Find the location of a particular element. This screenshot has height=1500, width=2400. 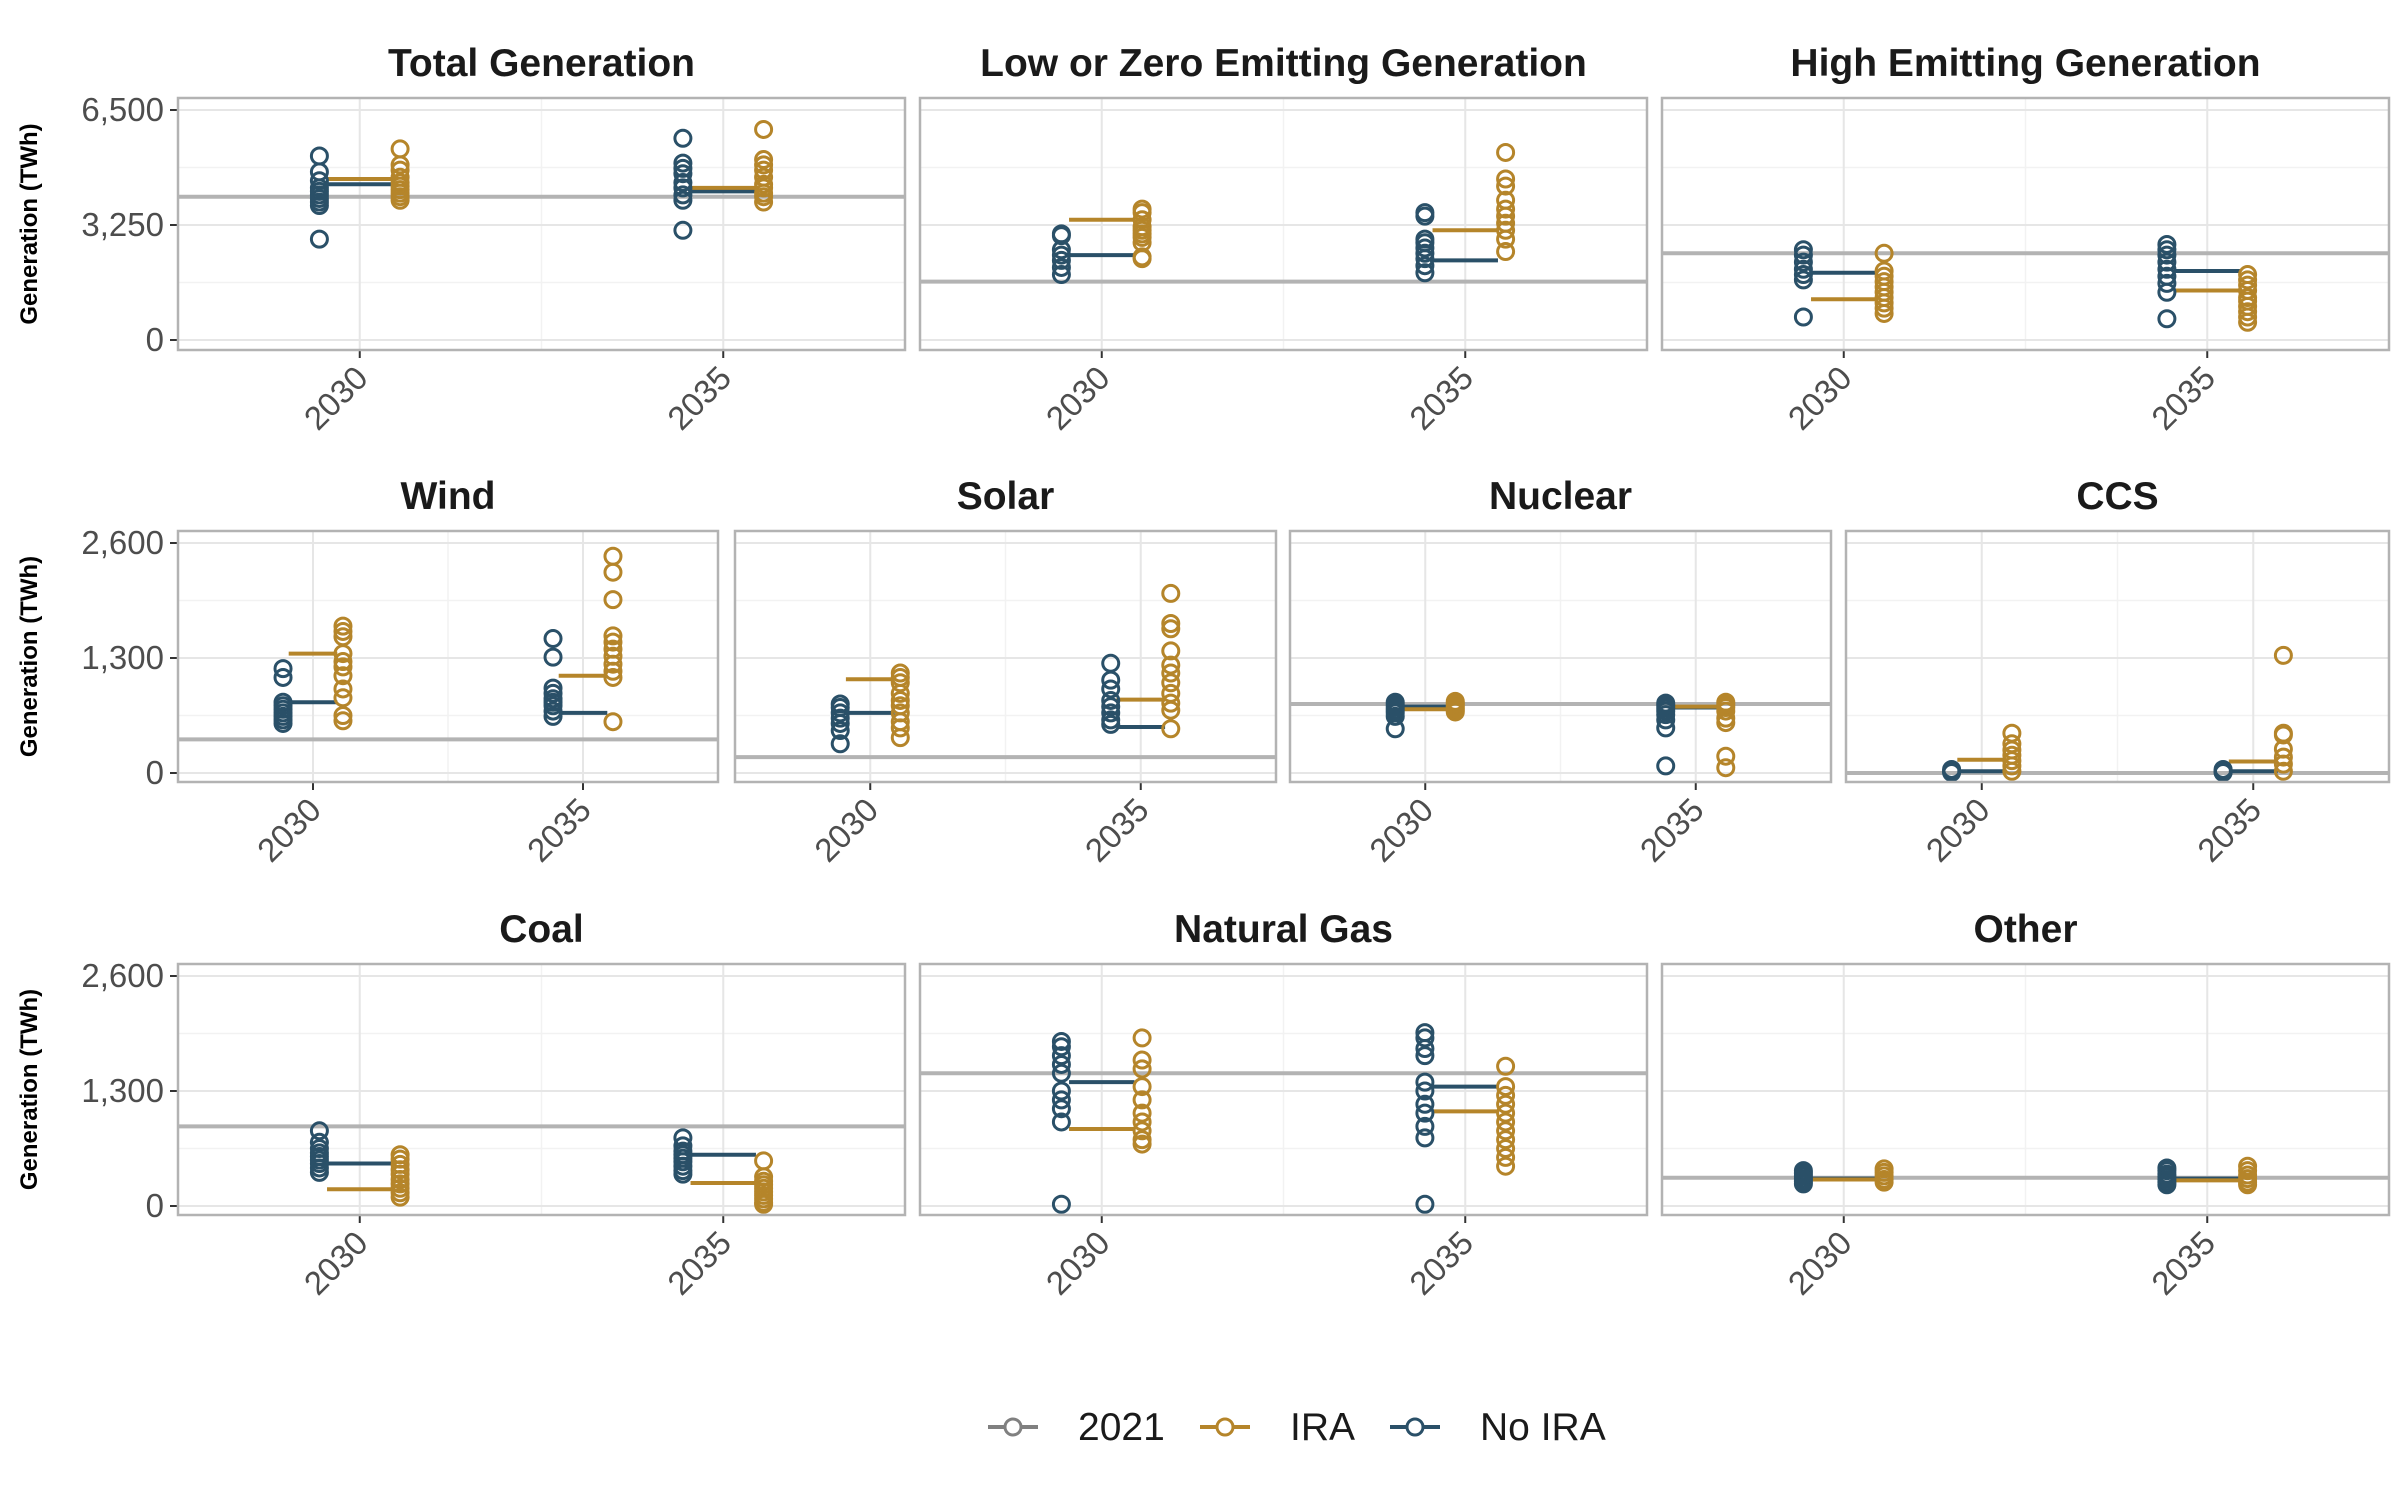

panel-title: Wind is located at coordinates (448, 496).